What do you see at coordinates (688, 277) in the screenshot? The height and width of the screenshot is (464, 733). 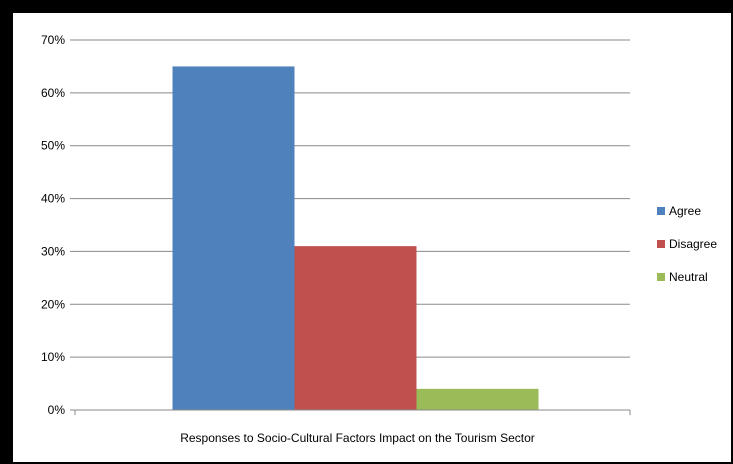 I see `legend-label-neutral: Neutral` at bounding box center [688, 277].